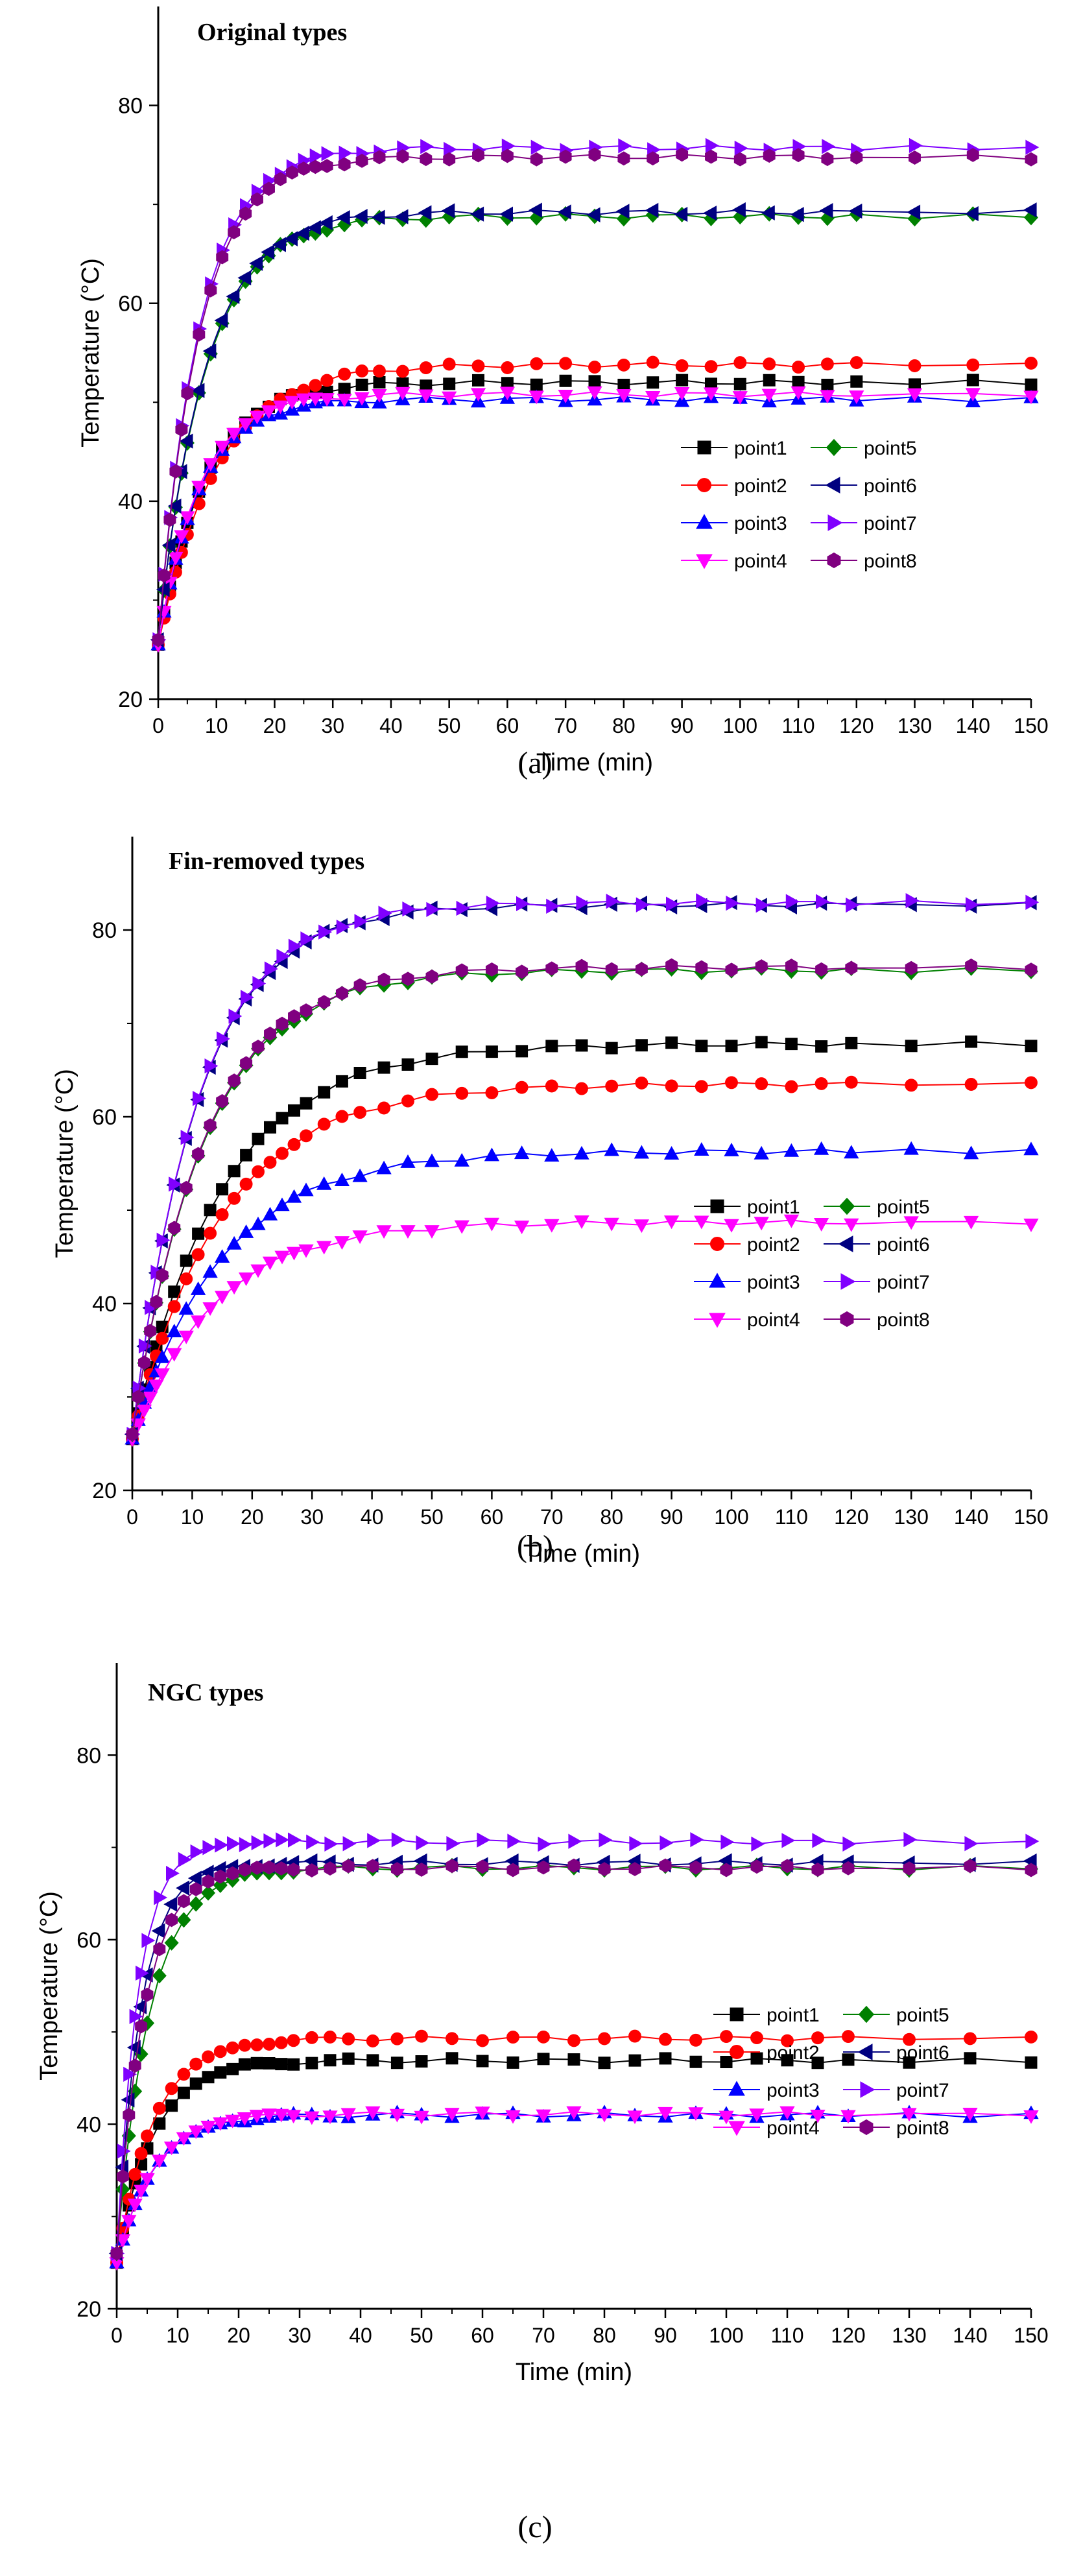 This screenshot has width=1070, height=2576. I want to click on x-tick-label: 0, so click(158, 725).